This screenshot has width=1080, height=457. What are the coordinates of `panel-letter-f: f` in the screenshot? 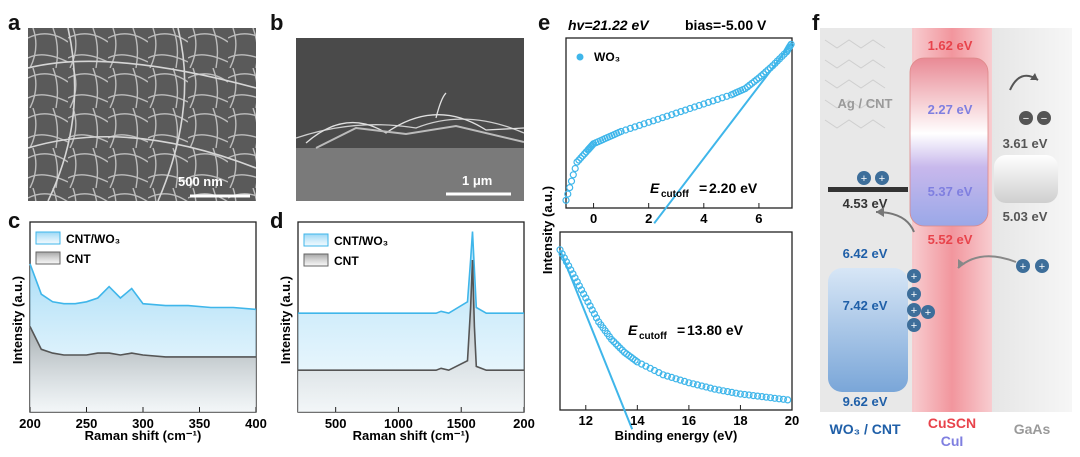 It's located at (816, 22).